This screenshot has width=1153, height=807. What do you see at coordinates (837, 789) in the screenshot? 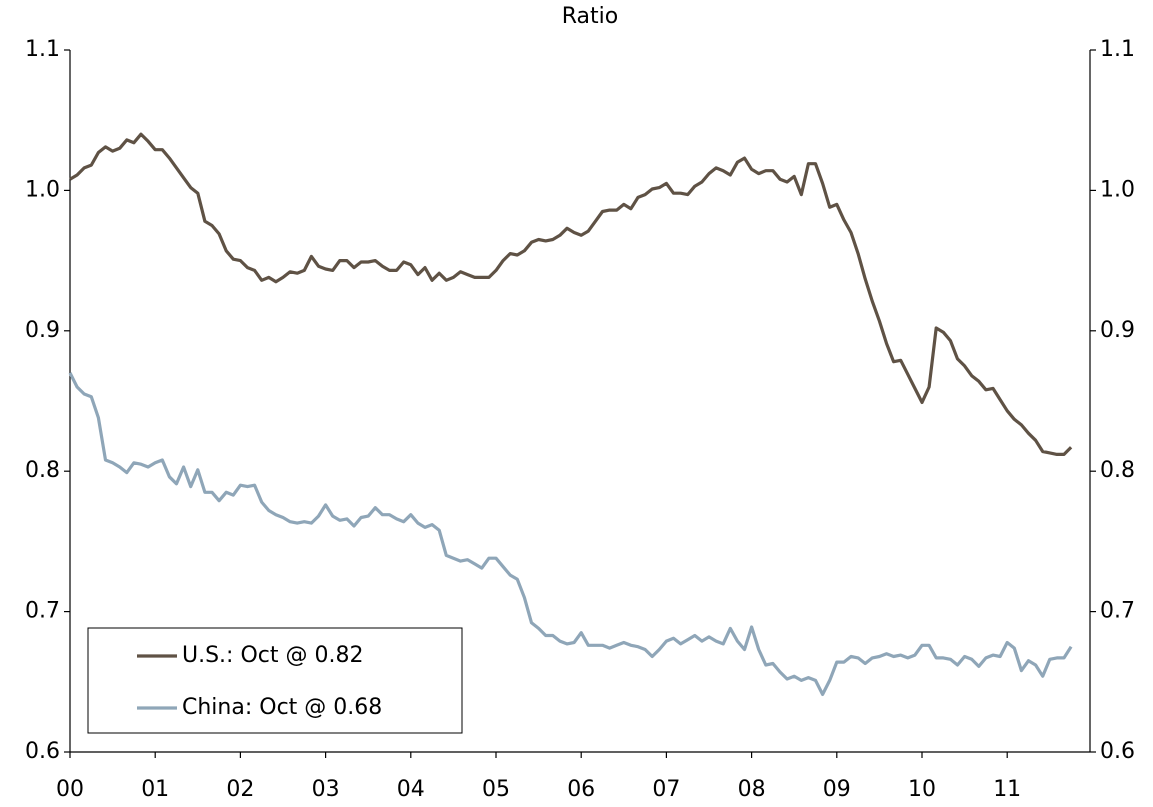
I see `x-tick-label: 09` at bounding box center [837, 789].